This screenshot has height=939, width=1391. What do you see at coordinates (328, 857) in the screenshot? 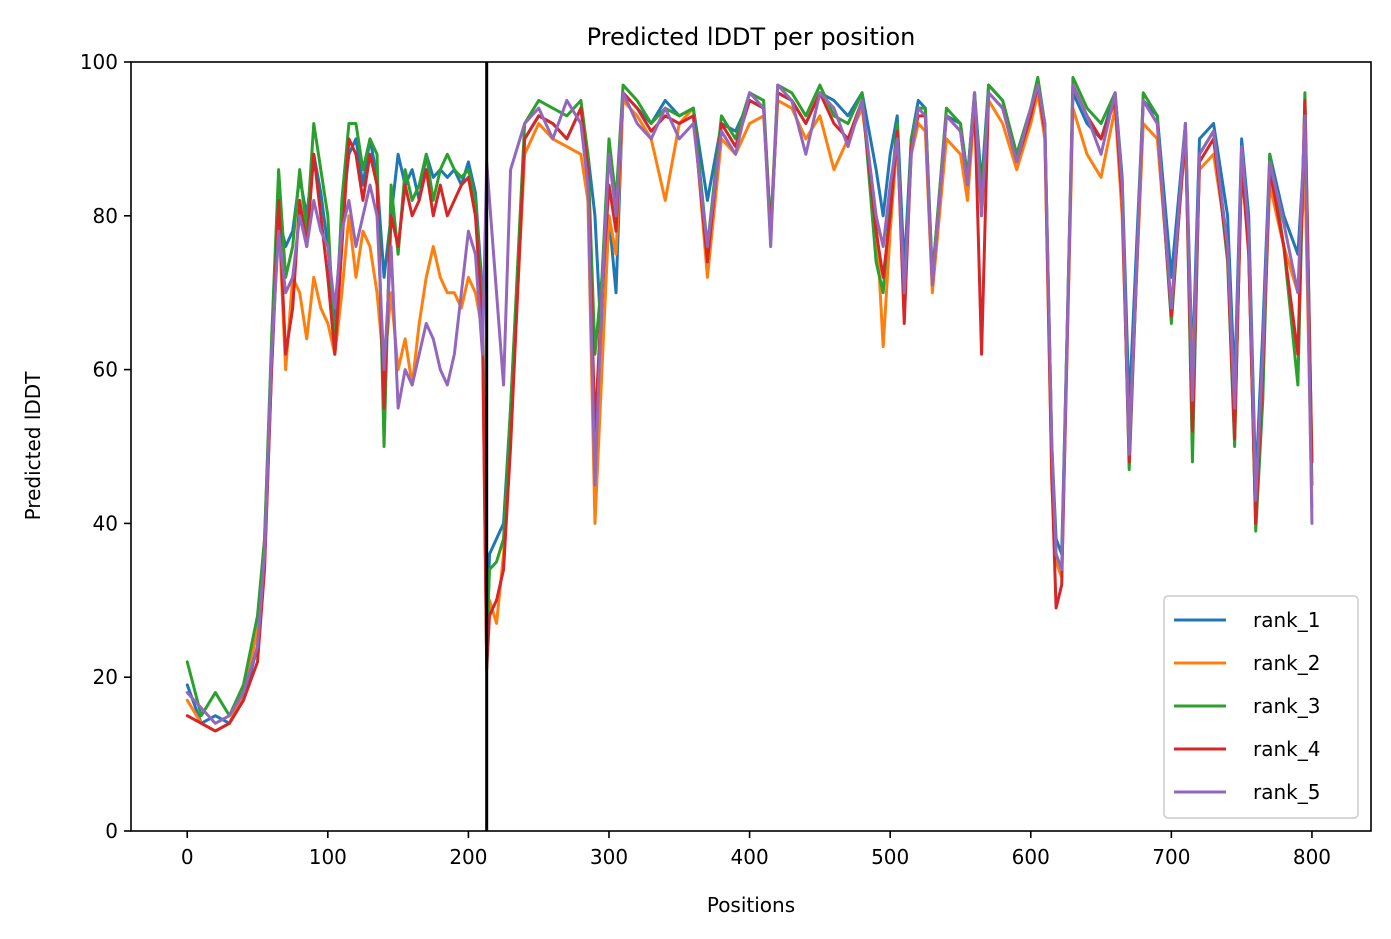
I see `x-tick-label: 100` at bounding box center [328, 857].